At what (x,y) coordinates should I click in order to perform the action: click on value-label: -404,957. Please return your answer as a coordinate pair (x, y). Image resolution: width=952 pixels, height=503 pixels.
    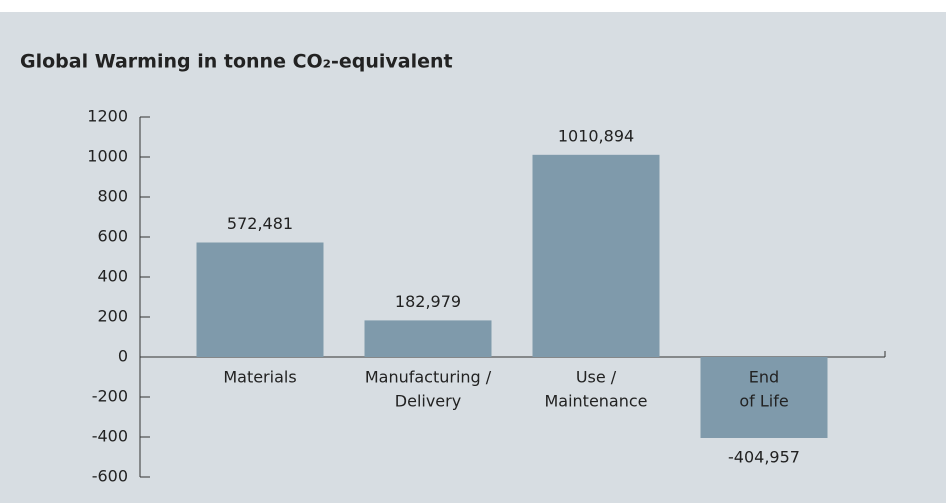
    Looking at the image, I should click on (764, 456).